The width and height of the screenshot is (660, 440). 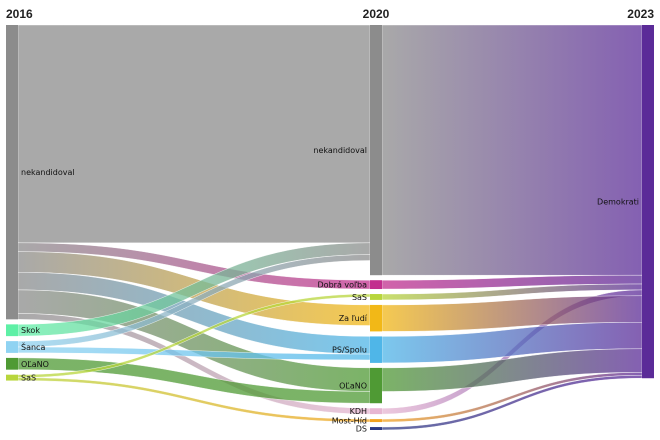 What do you see at coordinates (376, 421) in the screenshot?
I see `node-most20` at bounding box center [376, 421].